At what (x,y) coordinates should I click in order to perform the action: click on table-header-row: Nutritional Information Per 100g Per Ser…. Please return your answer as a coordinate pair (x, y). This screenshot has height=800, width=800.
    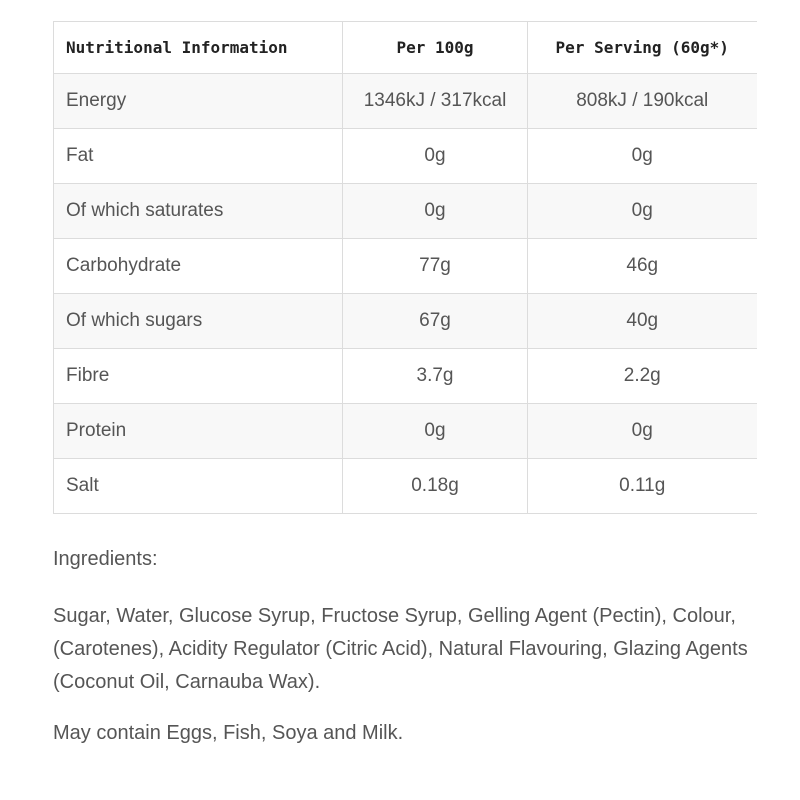
    Looking at the image, I should click on (405, 47).